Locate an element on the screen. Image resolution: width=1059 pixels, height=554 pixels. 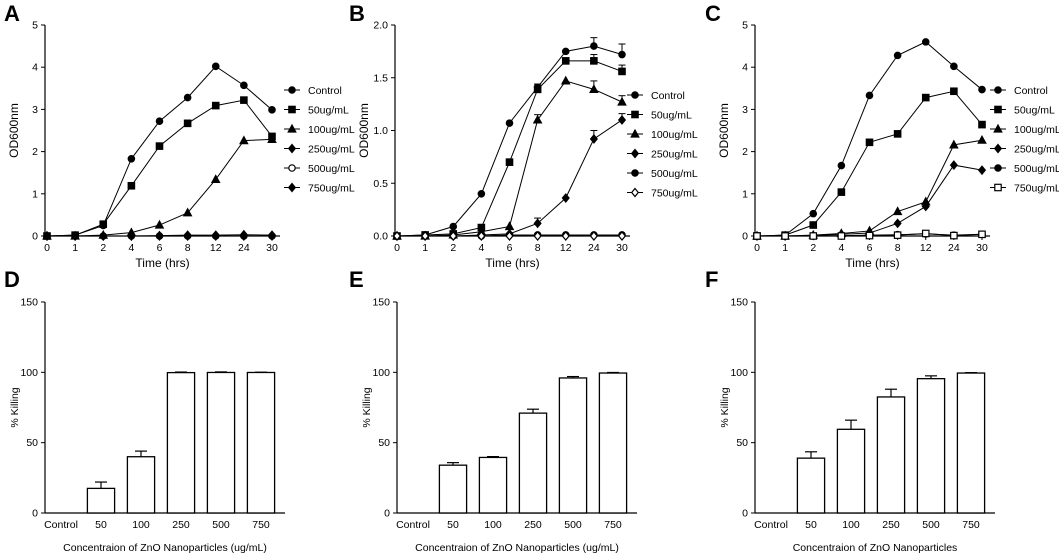
x-tick-label: 4 is located at coordinates (481, 248).